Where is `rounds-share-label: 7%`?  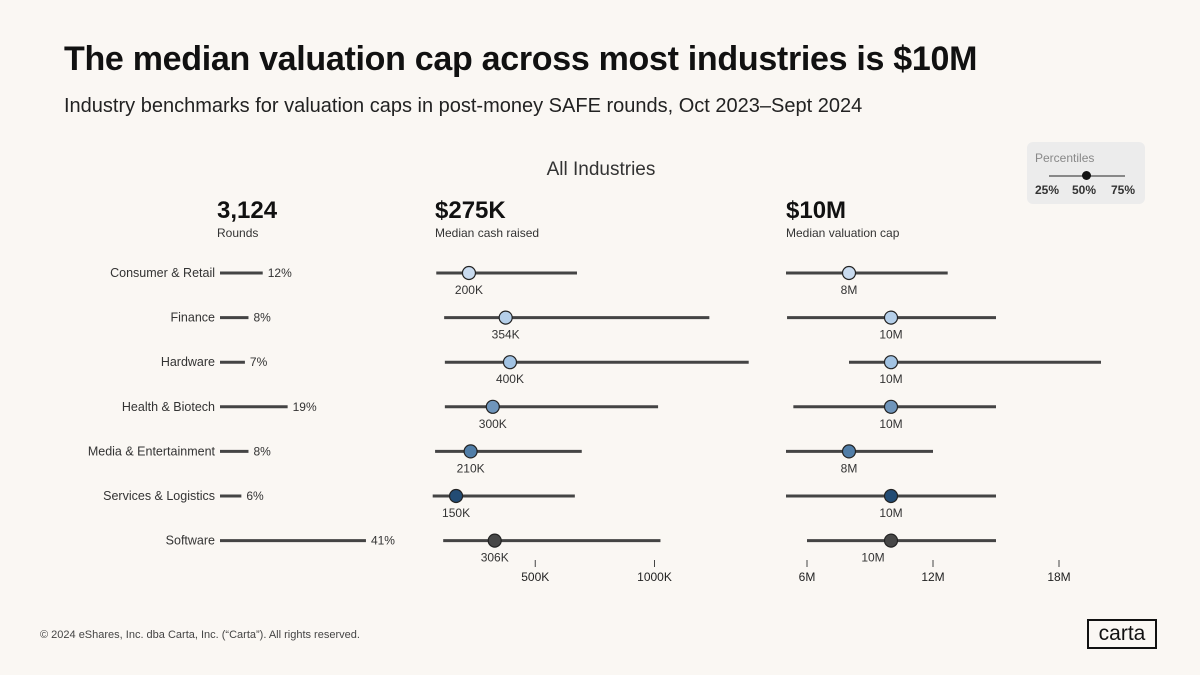 rounds-share-label: 7% is located at coordinates (259, 362).